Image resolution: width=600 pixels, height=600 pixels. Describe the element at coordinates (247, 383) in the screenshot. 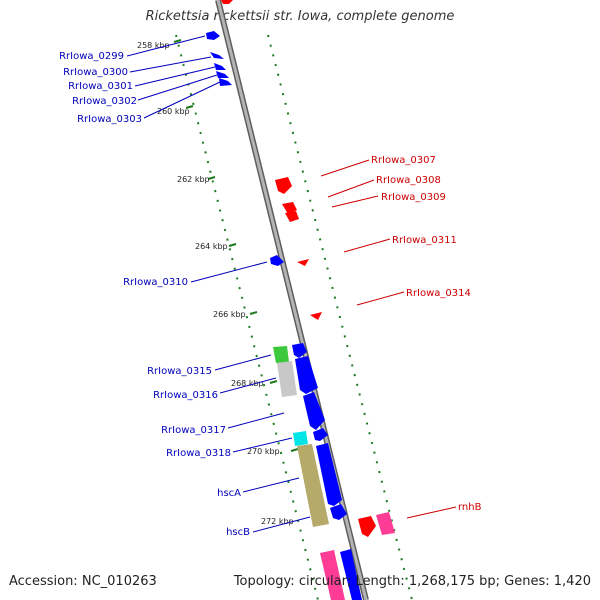

I see `tick-label-268: 268 kbp` at that location.